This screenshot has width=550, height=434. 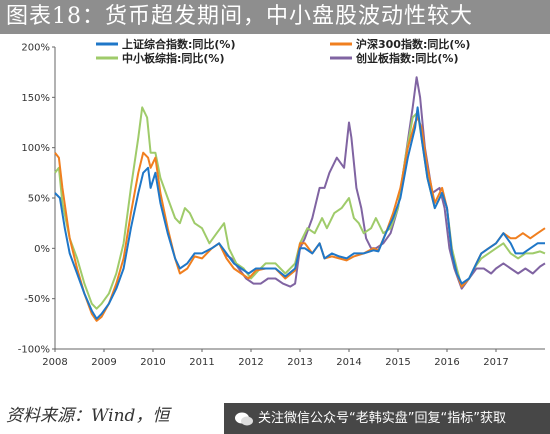 What do you see at coordinates (397, 362) in the screenshot?
I see `x-tick-label: 2015` at bounding box center [397, 362].